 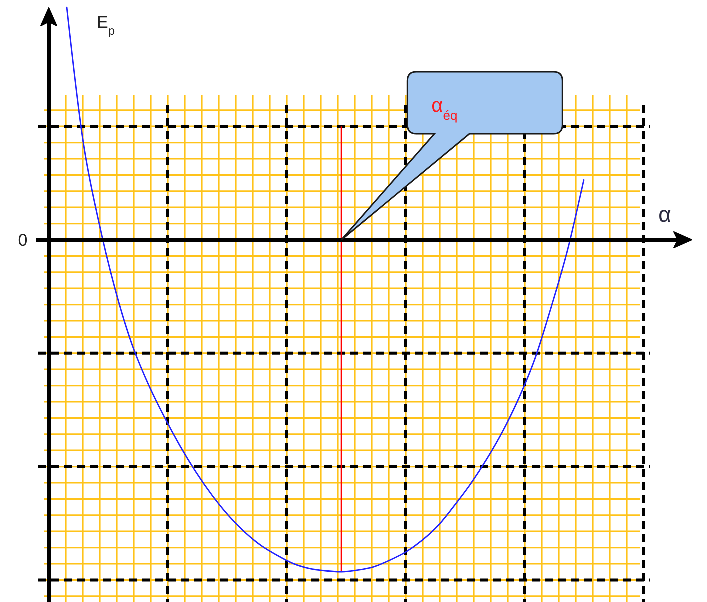 What do you see at coordinates (665, 214) in the screenshot?
I see `x-axis-title: α` at bounding box center [665, 214].